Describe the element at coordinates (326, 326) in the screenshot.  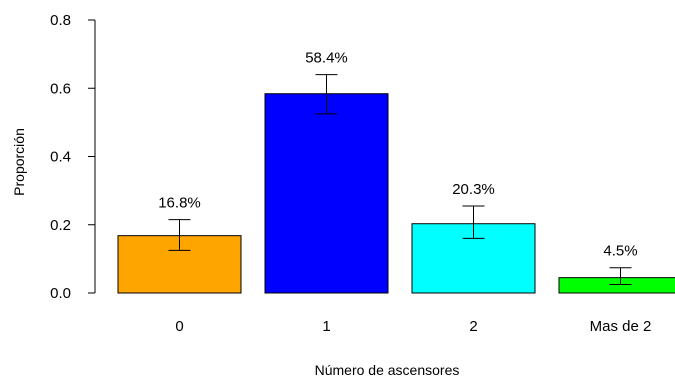
I see `x-tick-label: 1` at that location.